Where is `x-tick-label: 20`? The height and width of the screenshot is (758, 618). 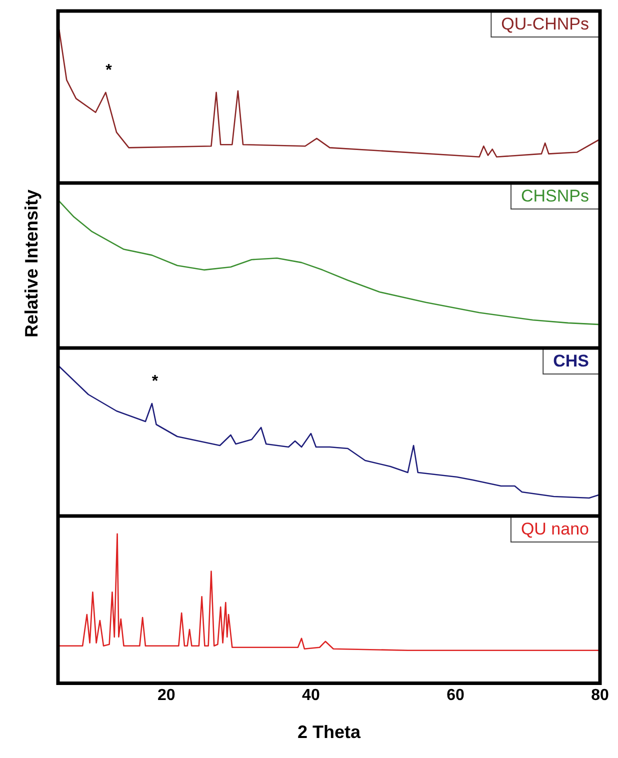
x-tick-label: 20 is located at coordinates (167, 695).